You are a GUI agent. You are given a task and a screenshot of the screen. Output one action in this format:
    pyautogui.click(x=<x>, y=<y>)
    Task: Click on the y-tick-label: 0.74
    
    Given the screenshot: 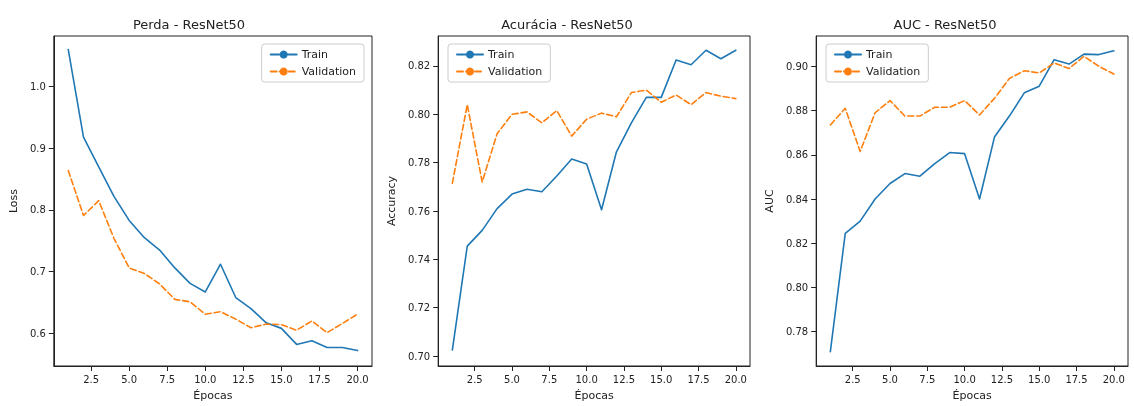 What is the action you would take?
    pyautogui.click(x=419, y=259)
    